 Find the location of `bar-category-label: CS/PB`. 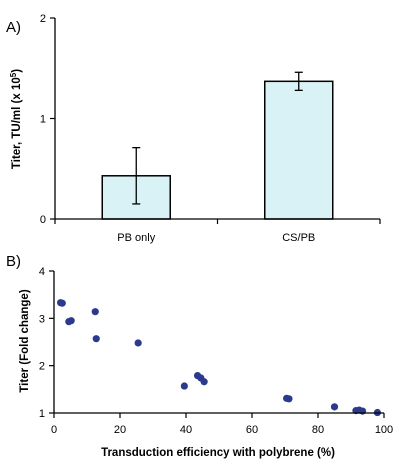

bar-category-label: CS/PB is located at coordinates (298, 238).